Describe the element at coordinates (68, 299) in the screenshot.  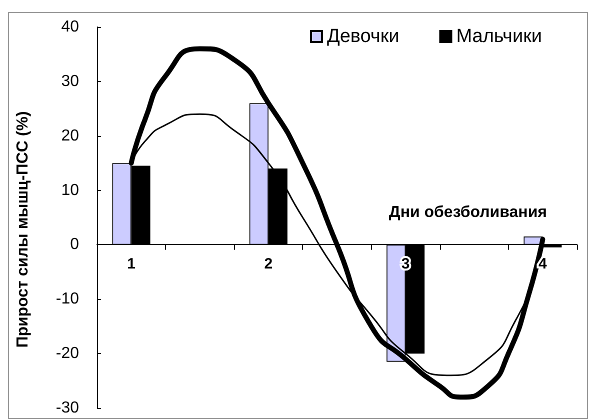
I see `y-tick-label: -10` at that location.